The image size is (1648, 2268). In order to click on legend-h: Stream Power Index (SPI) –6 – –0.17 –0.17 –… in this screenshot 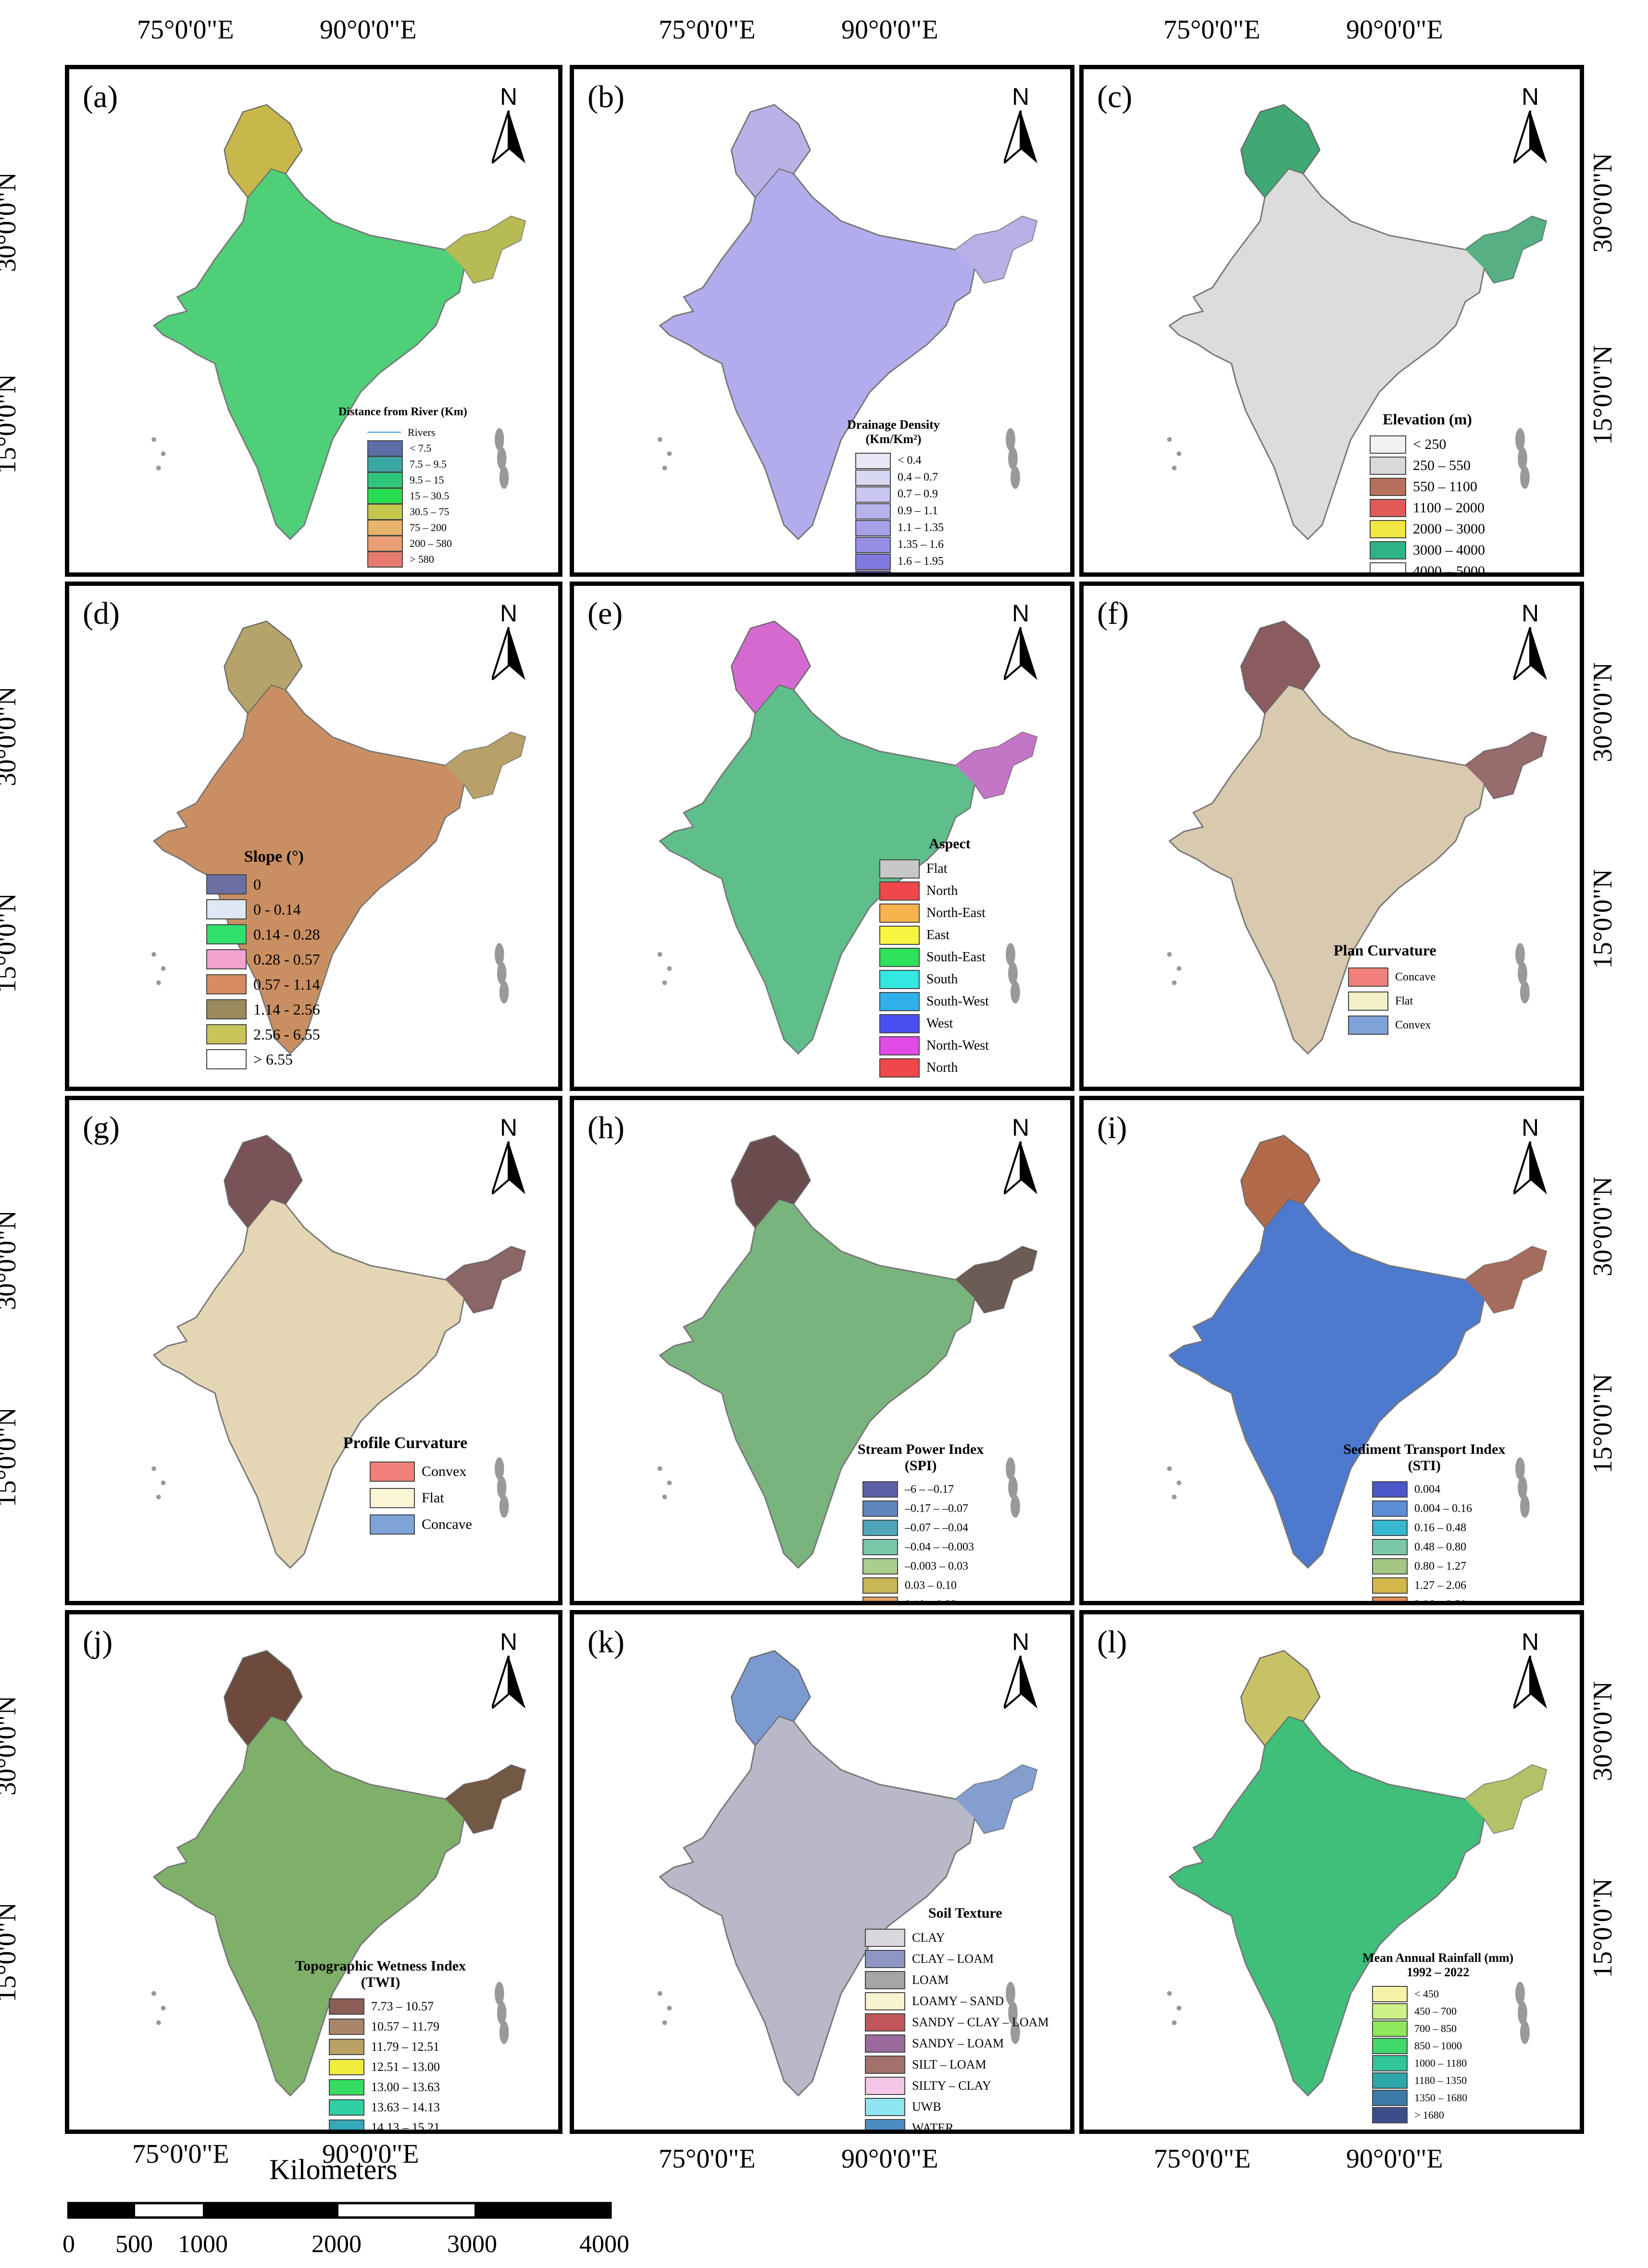, I will do `click(921, 1523)`.